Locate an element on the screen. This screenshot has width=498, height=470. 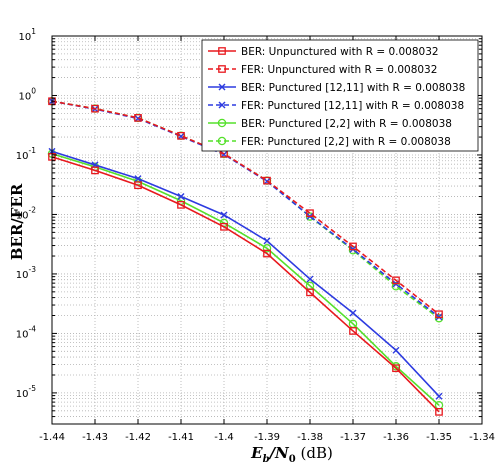
x-axis-label-n: /N is located at coordinates (279, 453).